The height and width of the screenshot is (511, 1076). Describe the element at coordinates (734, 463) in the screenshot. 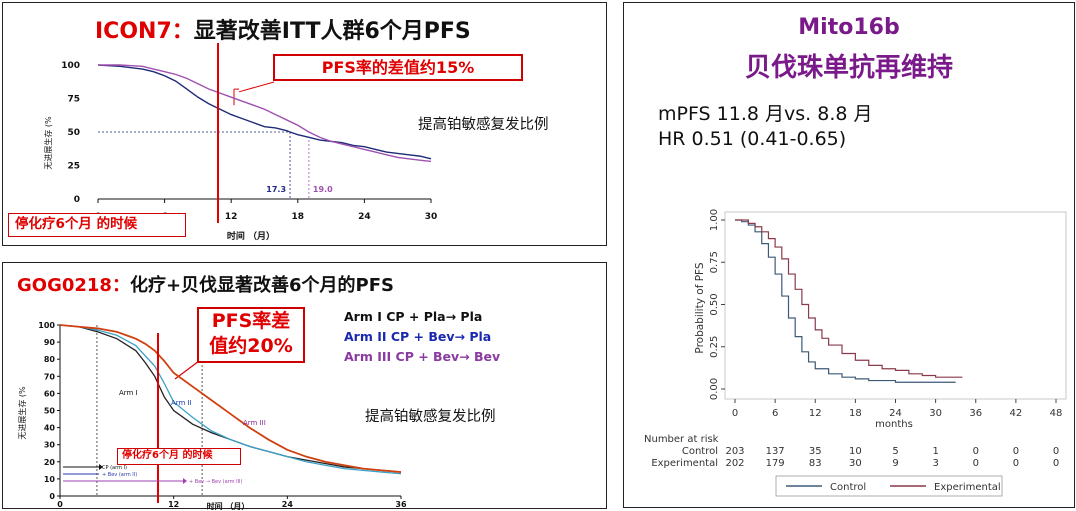

I see `mito-risk-value: 202` at that location.